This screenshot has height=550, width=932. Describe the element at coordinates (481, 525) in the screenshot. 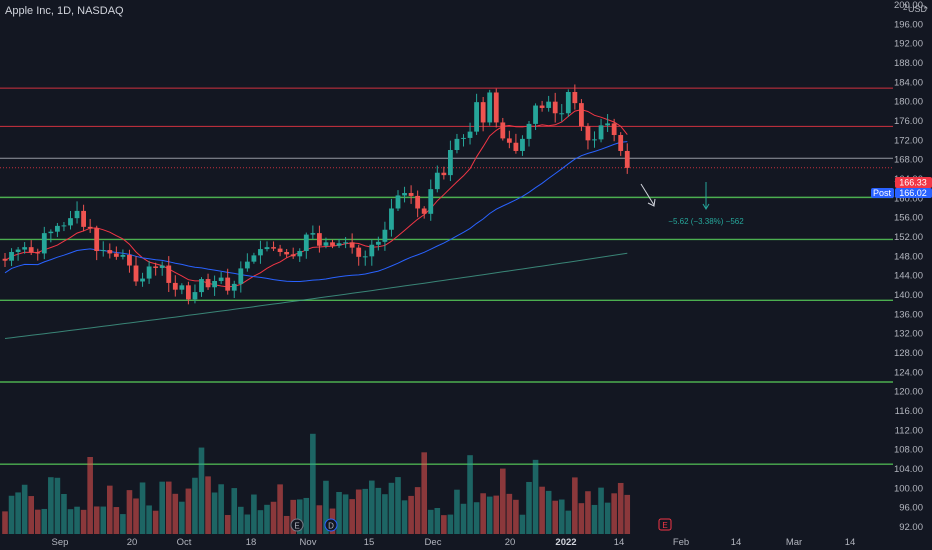

I see `event-markers: E D E` at that location.